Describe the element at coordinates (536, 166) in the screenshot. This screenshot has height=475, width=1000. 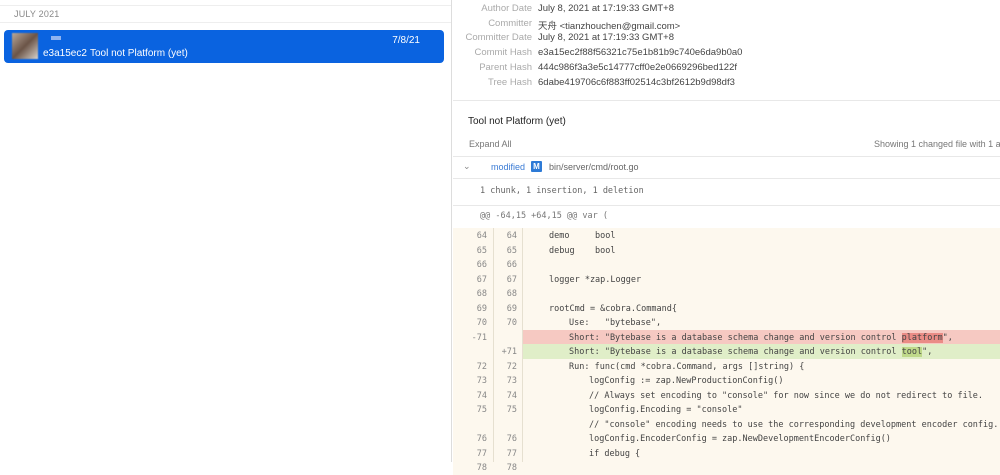
I see `modified-badge-icon: M` at that location.